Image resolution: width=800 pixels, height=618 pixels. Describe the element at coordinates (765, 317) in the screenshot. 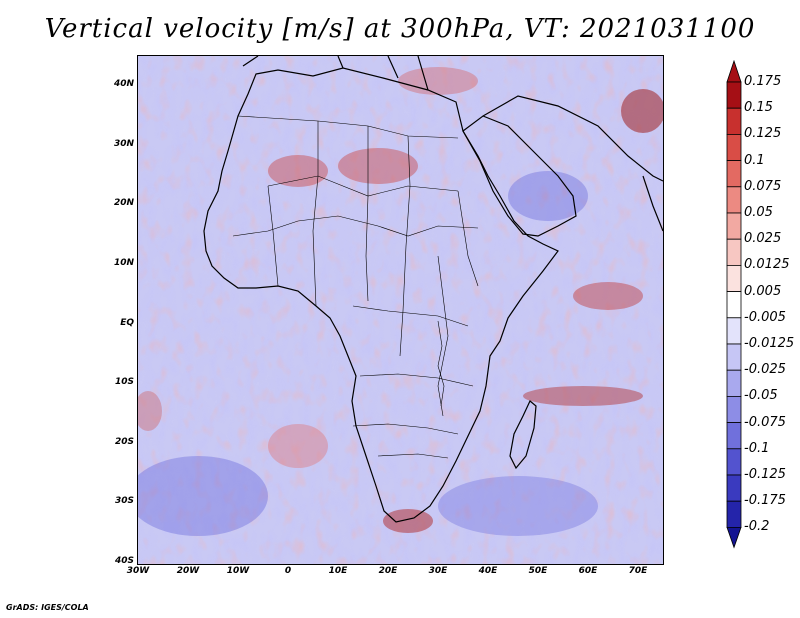

I see `colorbar-label: -0.005` at that location.